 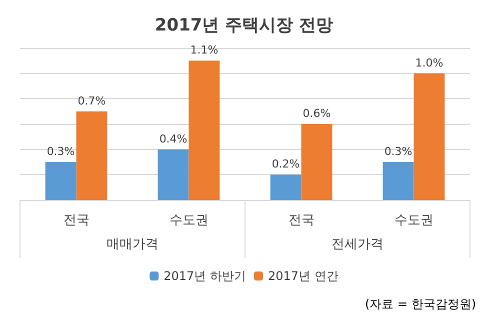 What do you see at coordinates (420, 304) in the screenshot?
I see `text: (자료 = 한국감정원)` at bounding box center [420, 304].